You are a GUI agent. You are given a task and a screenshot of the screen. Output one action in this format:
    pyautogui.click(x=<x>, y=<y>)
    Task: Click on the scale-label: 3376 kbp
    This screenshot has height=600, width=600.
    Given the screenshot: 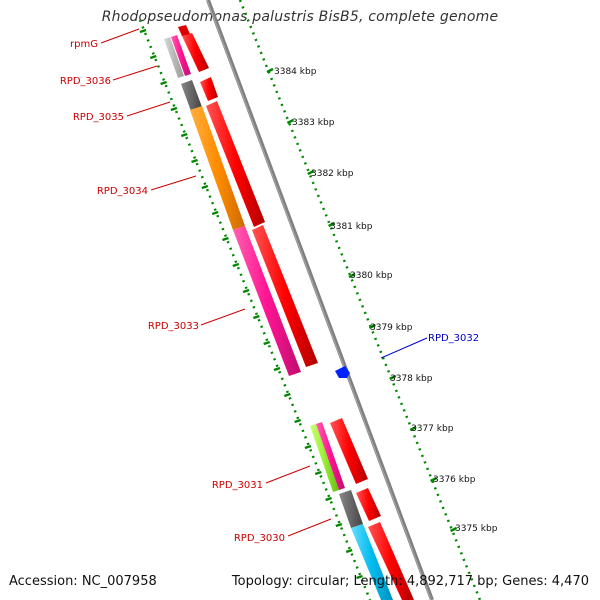 What is the action you would take?
    pyautogui.click(x=454, y=480)
    